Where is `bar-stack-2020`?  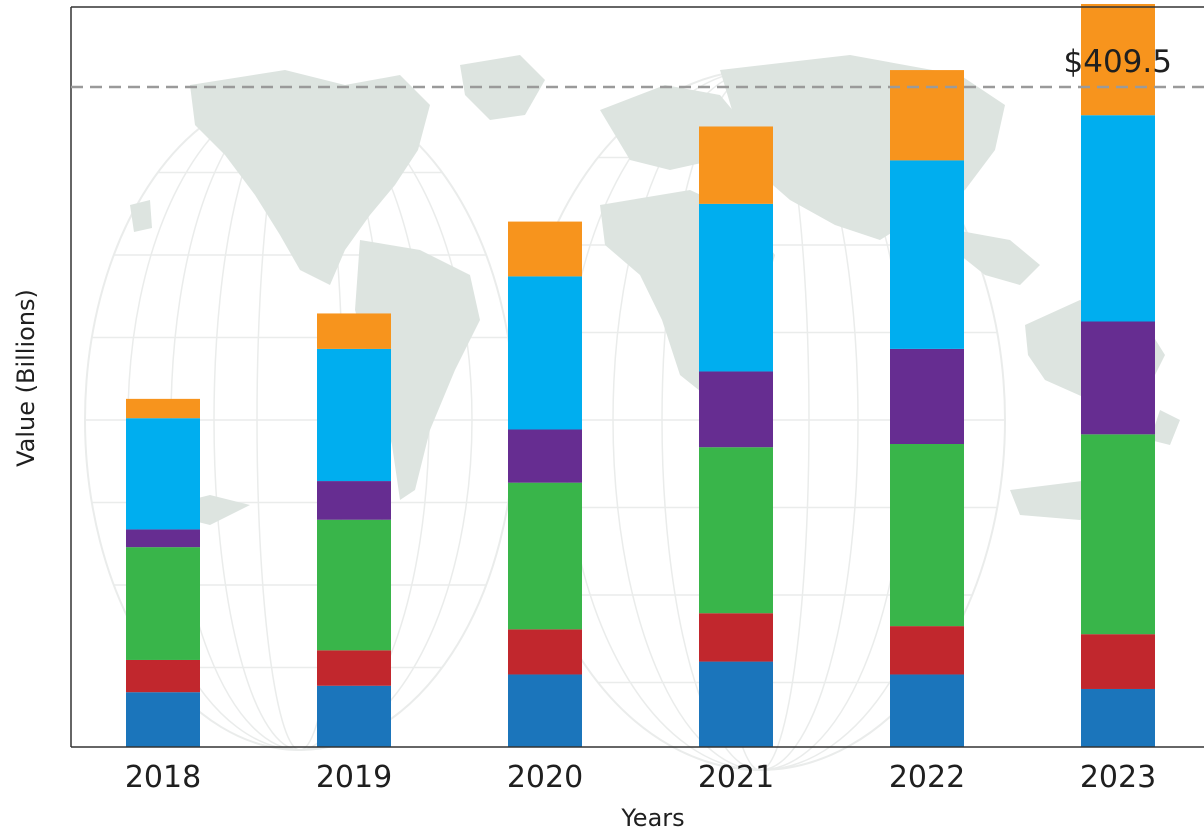
bar-stack-2020 is located at coordinates (545, 484).